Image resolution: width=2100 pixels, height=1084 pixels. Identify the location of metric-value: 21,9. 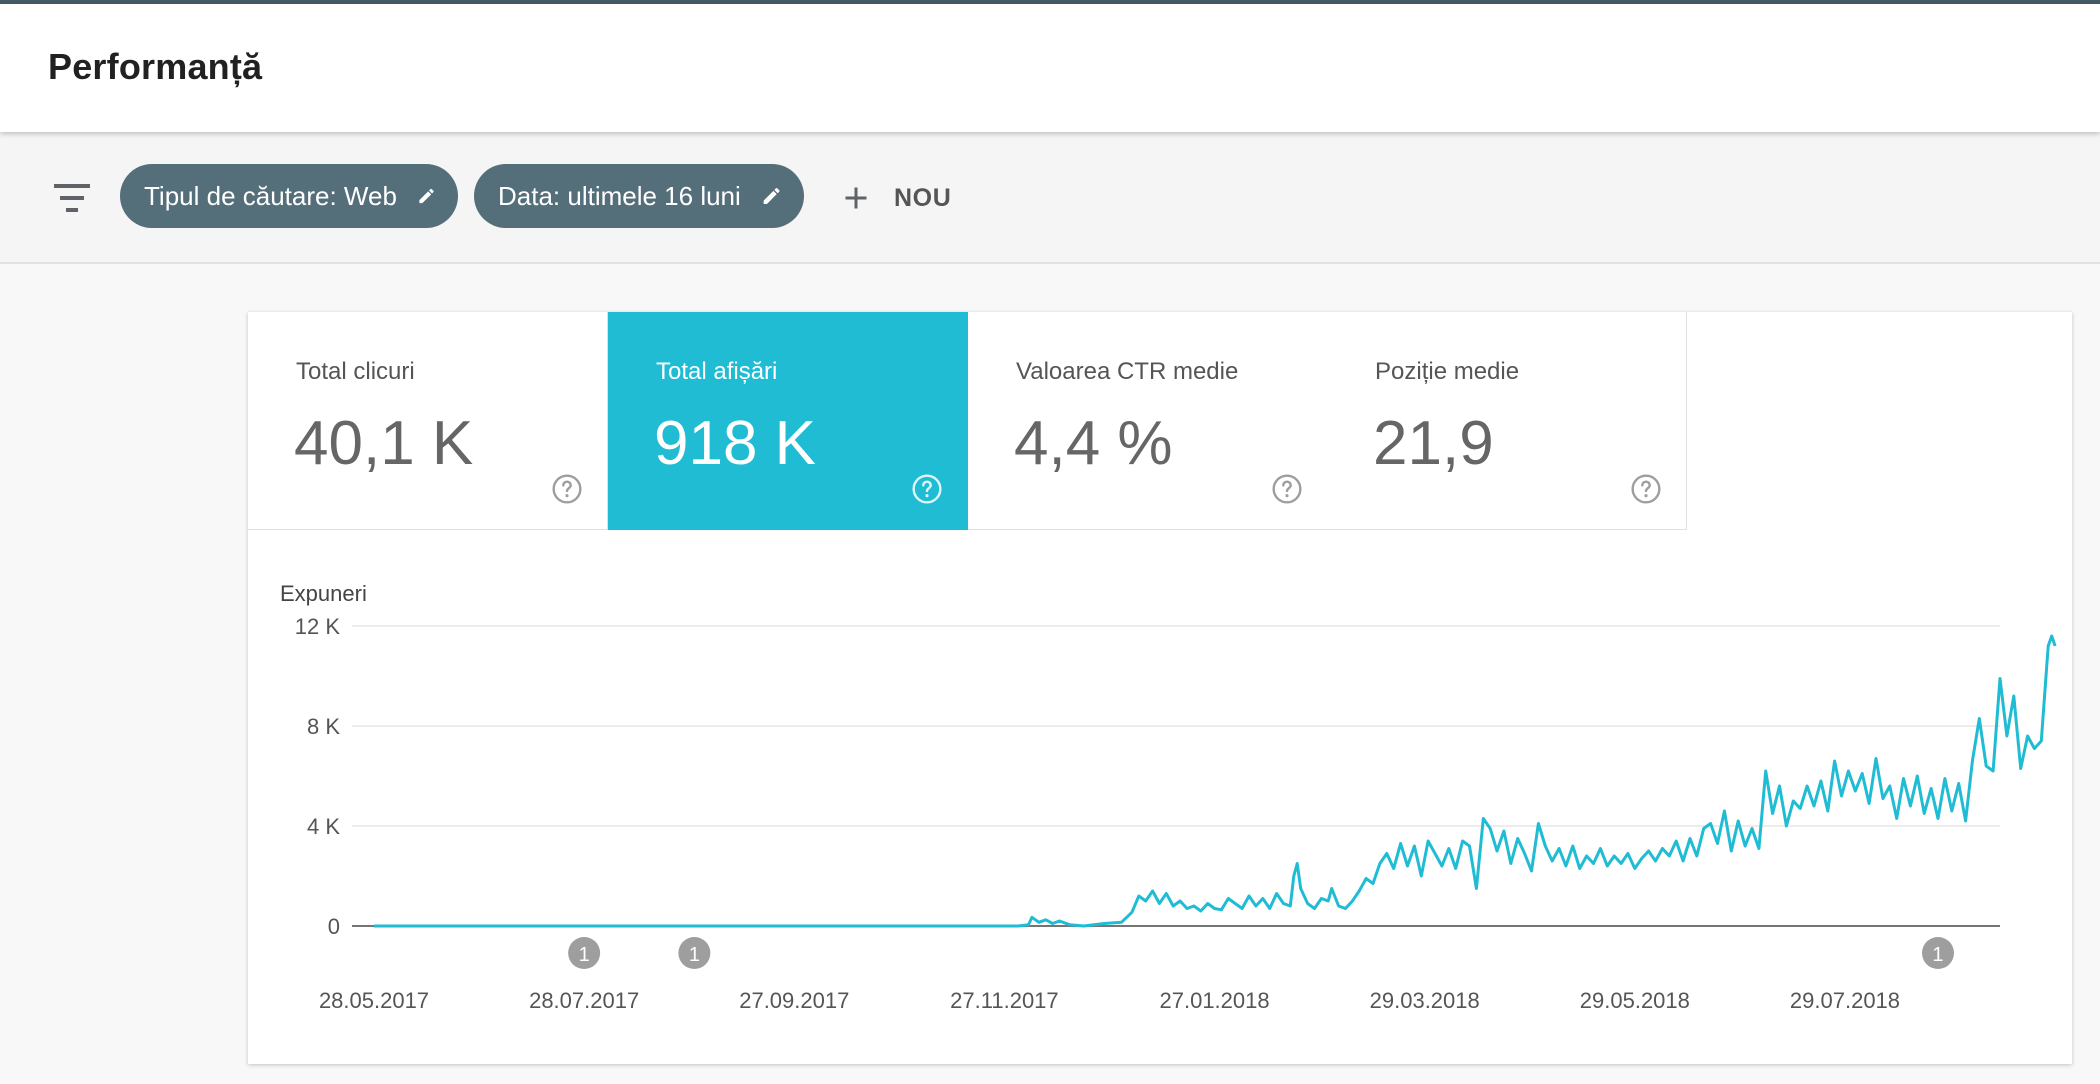
(1433, 443).